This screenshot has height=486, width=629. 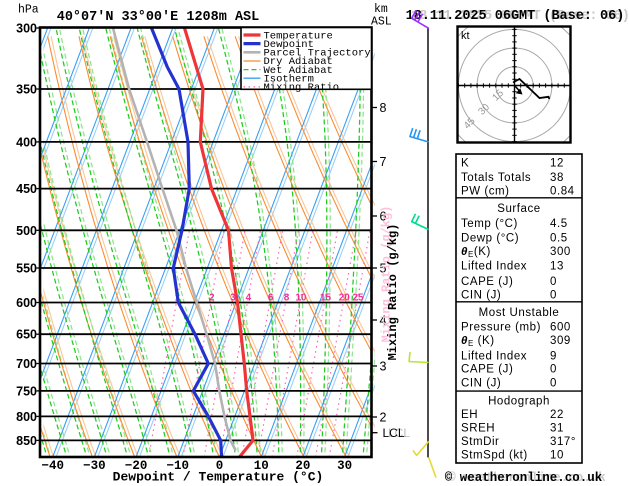 What do you see at coordinates (298, 36) in the screenshot?
I see `svg-text: Temperature` at bounding box center [298, 36].